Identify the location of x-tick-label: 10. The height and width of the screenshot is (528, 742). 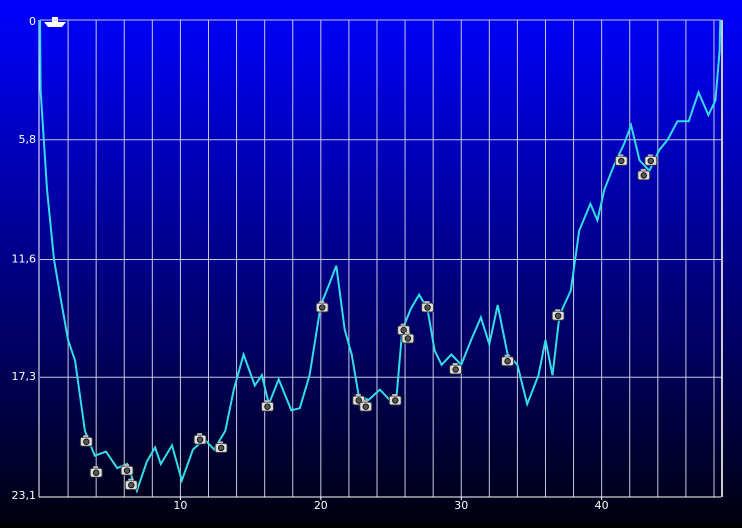
(180, 505).